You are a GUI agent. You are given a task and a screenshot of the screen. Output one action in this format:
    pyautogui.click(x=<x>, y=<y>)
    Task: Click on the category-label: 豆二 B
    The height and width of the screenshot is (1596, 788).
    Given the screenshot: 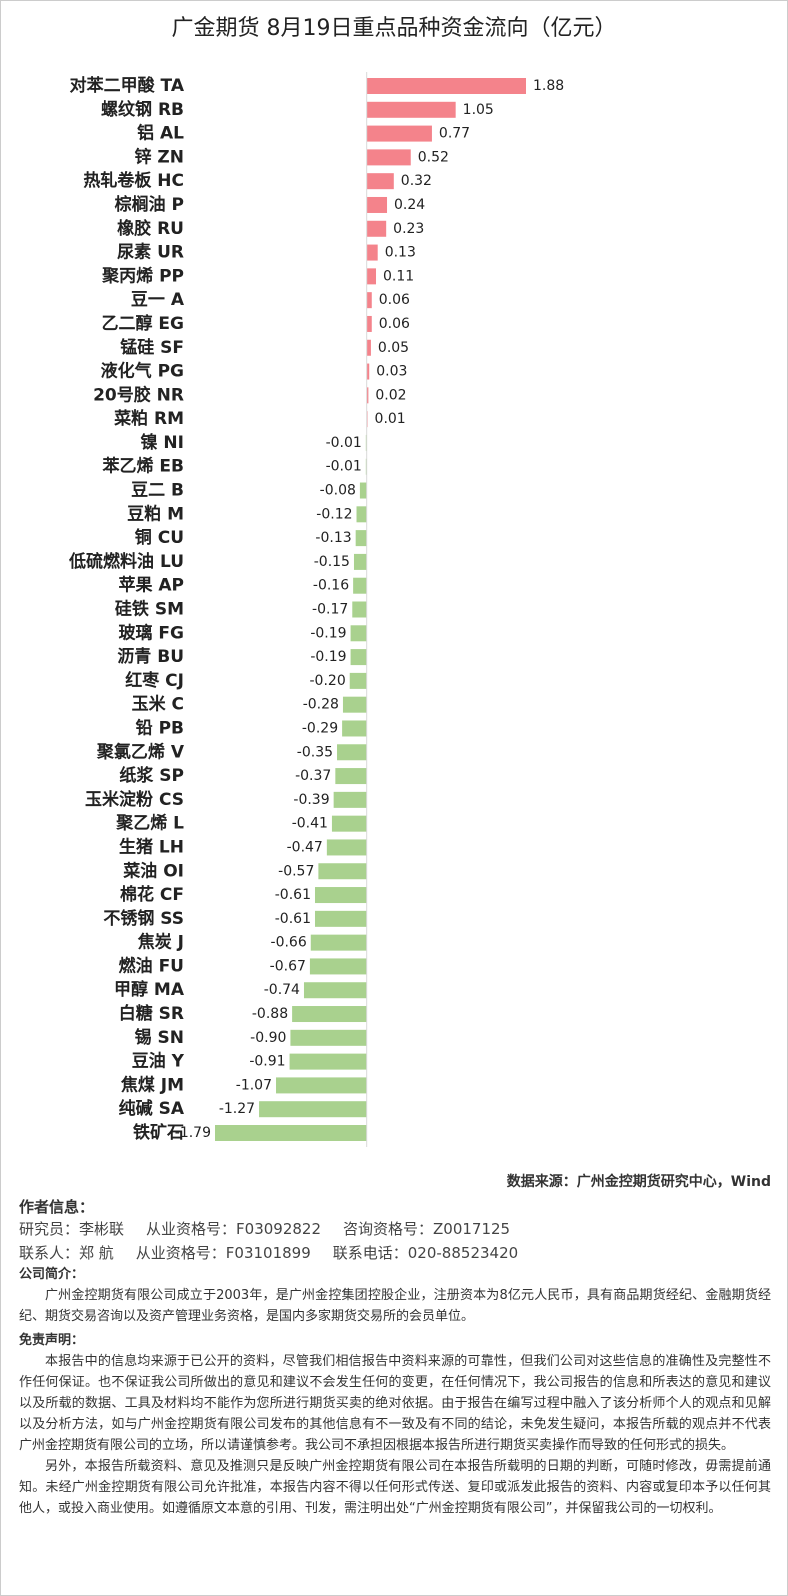 What is the action you would take?
    pyautogui.click(x=157, y=491)
    